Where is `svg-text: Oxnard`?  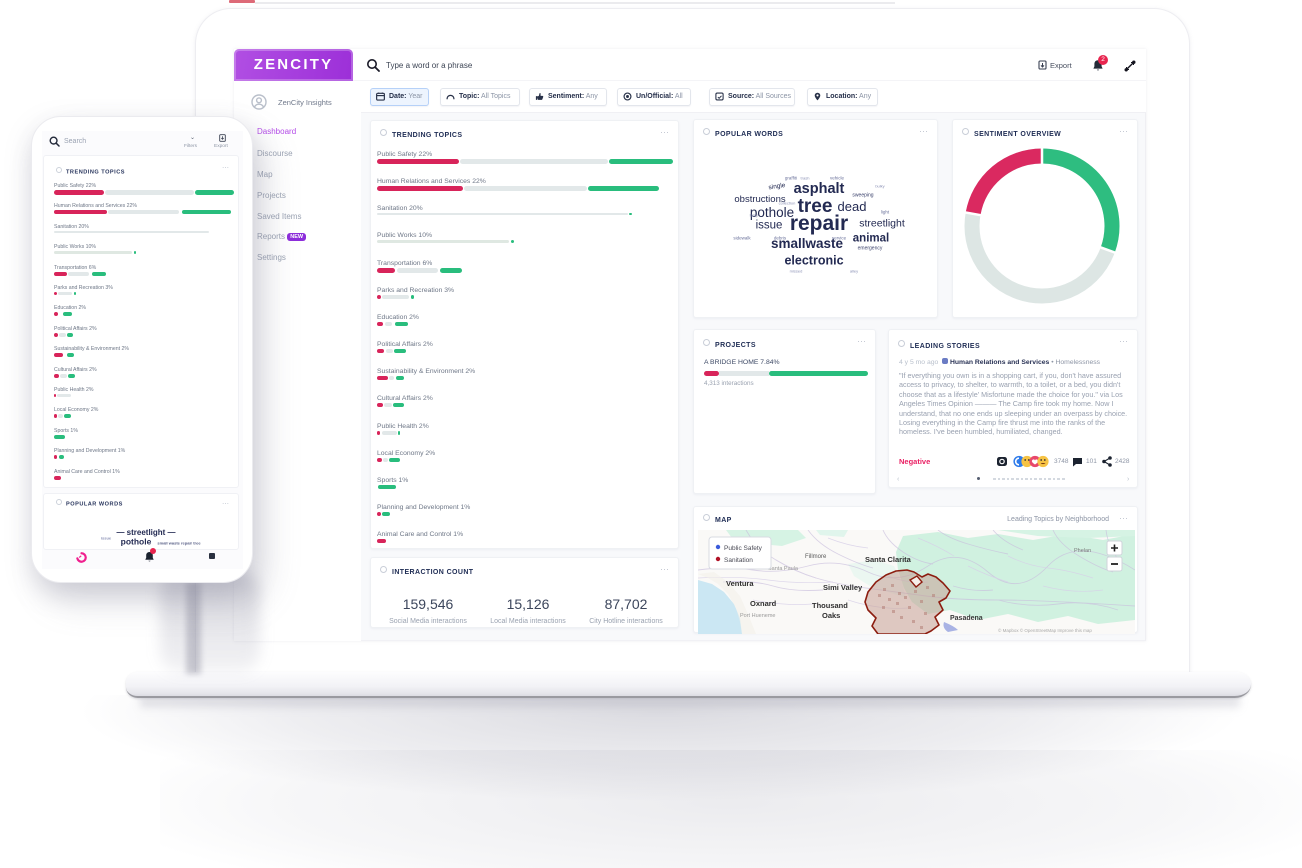
svg-text: Oxnard is located at coordinates (763, 603).